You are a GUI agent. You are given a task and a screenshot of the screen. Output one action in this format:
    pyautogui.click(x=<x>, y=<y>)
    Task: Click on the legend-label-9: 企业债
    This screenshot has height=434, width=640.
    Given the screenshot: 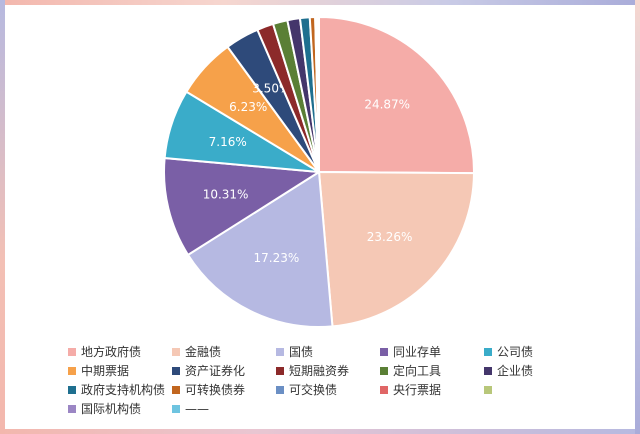 What is the action you would take?
    pyautogui.click(x=515, y=371)
    